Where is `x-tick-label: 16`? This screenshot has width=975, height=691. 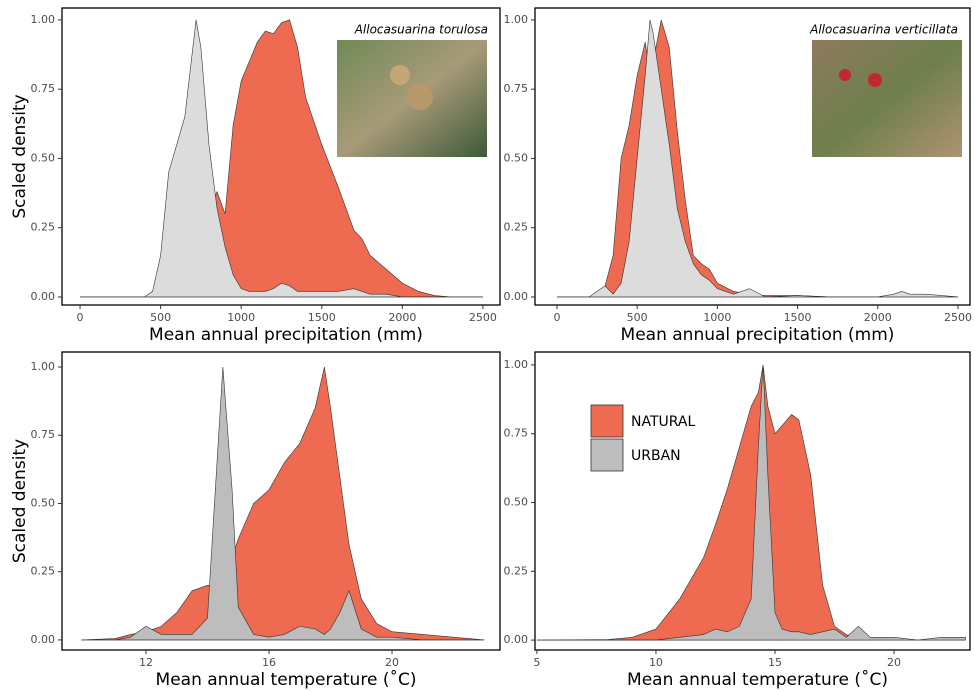
x-tick-label: 16 is located at coordinates (269, 662).